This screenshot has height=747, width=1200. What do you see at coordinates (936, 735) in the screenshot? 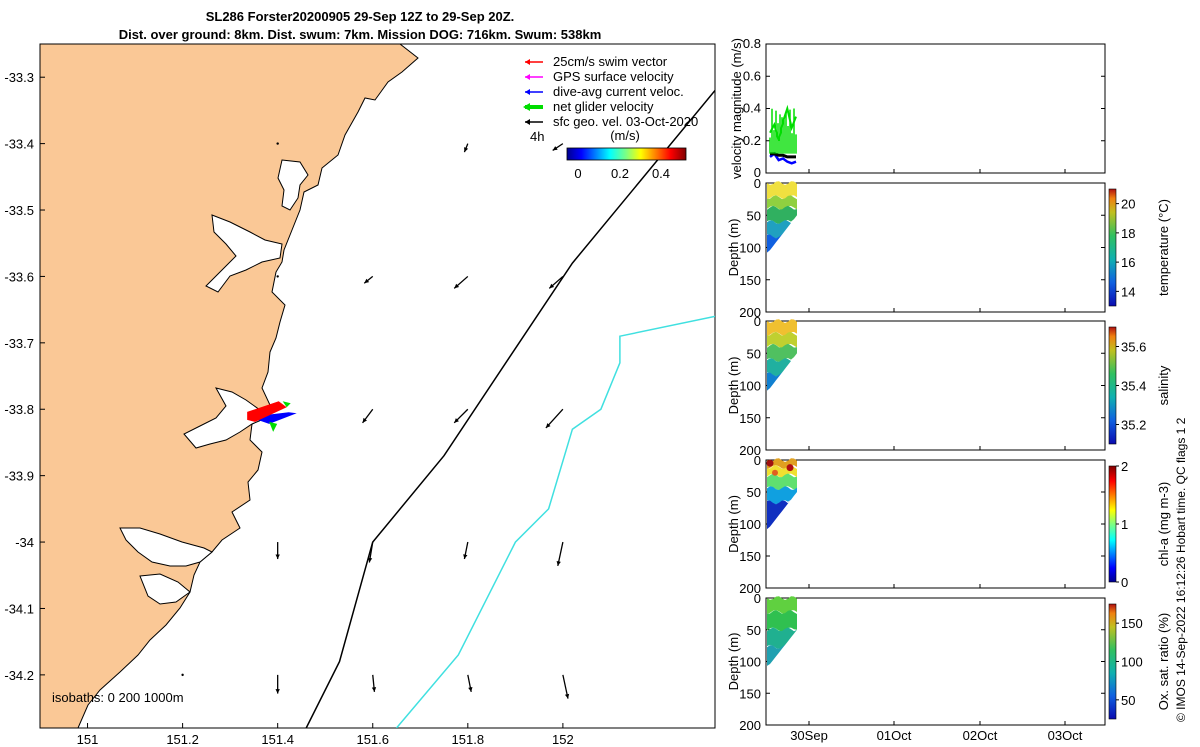
I see `time-axis: 30Sep 01Oct 02Oct 03Oct` at bounding box center [936, 735].